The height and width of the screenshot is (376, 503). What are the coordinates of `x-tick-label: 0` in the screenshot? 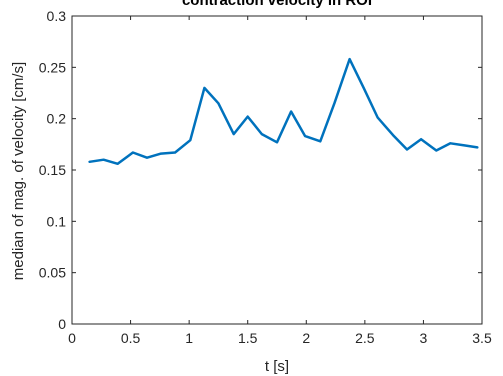 It's located at (72, 338).